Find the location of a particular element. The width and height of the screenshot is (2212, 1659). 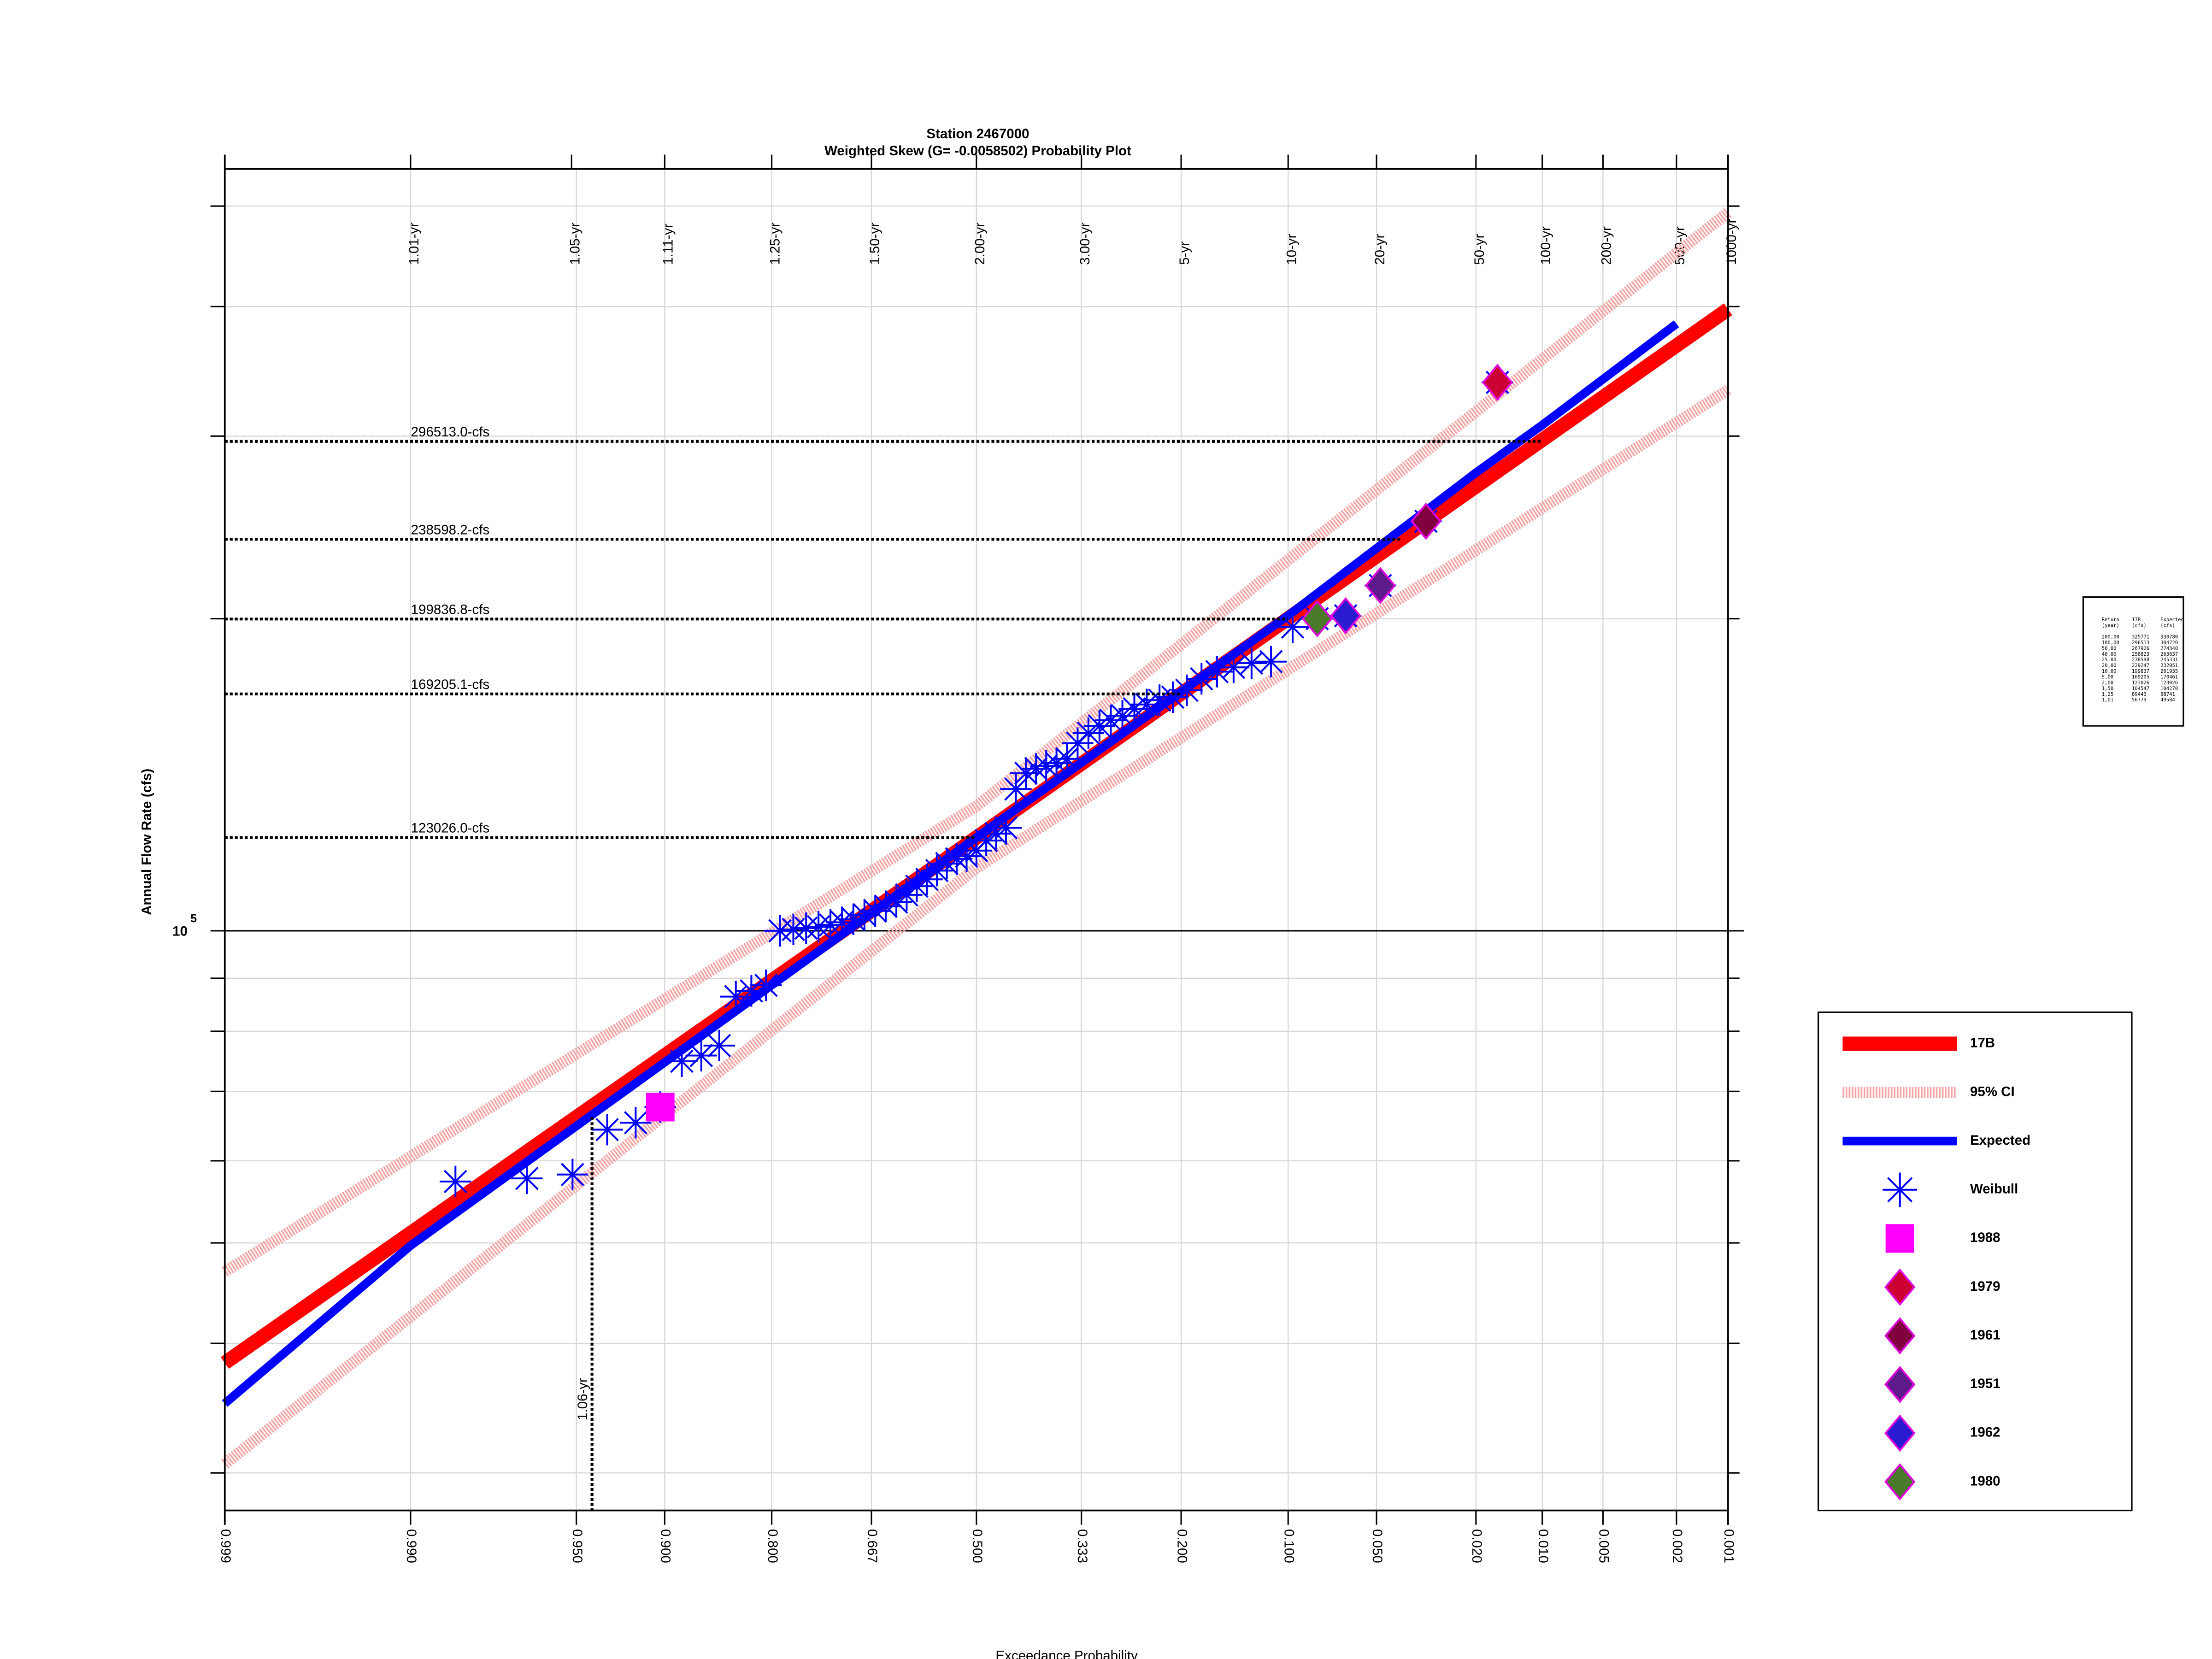

table-header: Return is located at coordinates (2110, 620).